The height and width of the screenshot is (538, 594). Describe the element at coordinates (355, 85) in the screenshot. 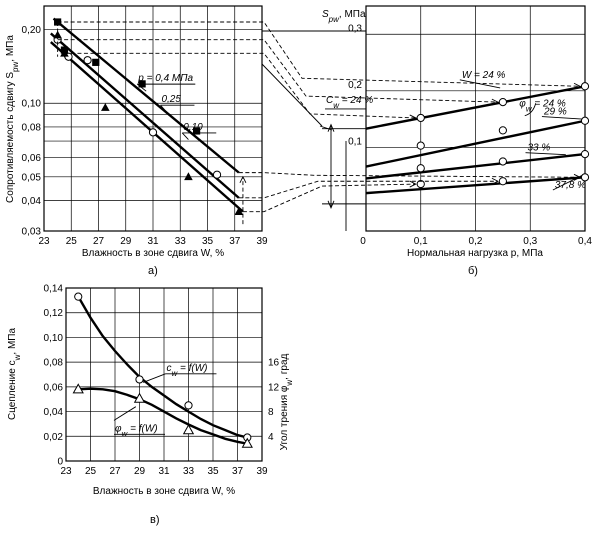

I see `panel-b-ytick: 0,2` at that location.